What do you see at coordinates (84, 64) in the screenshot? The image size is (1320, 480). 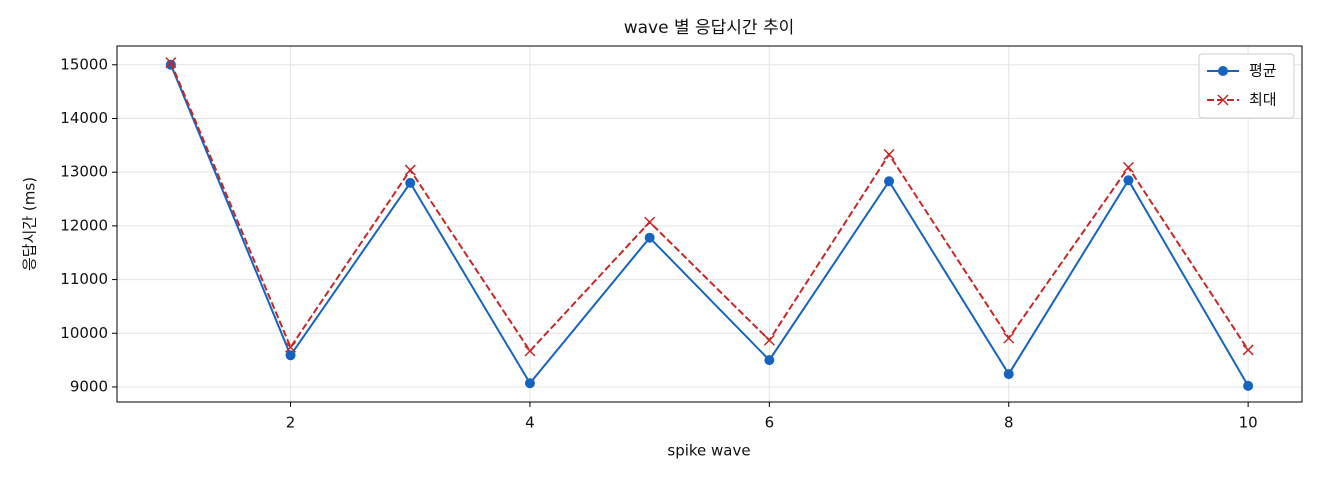 I see `y-tick-label: 15000` at bounding box center [84, 64].